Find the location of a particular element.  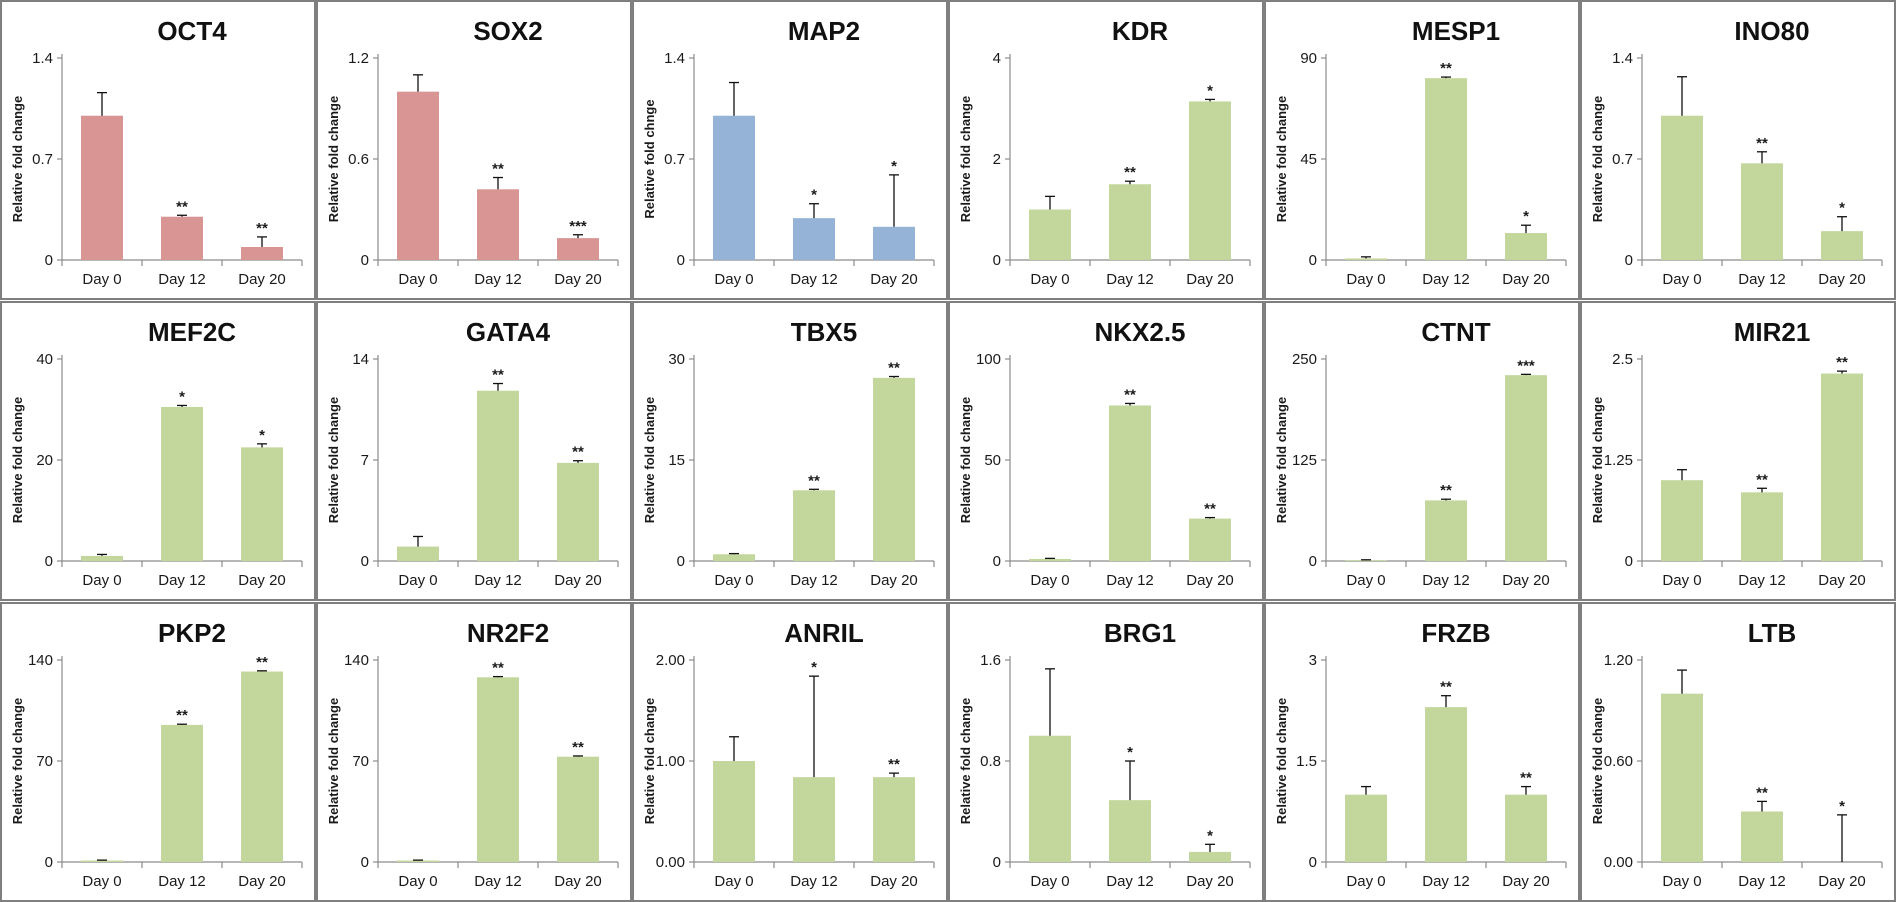

y-tick-label: 90 is located at coordinates (1308, 58).